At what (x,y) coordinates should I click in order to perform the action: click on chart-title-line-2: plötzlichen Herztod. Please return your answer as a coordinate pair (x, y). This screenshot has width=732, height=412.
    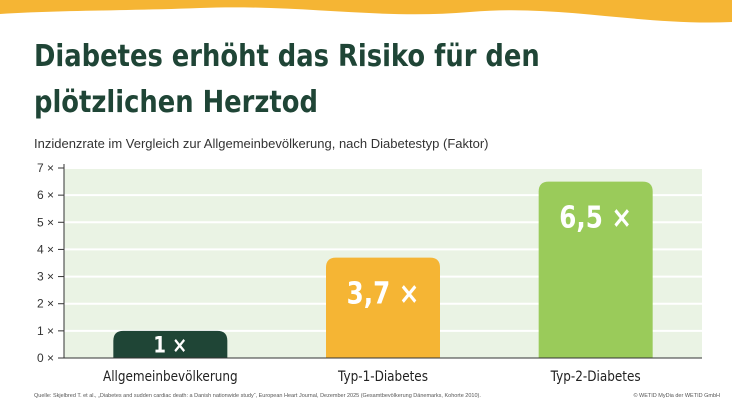
    Looking at the image, I should click on (176, 102).